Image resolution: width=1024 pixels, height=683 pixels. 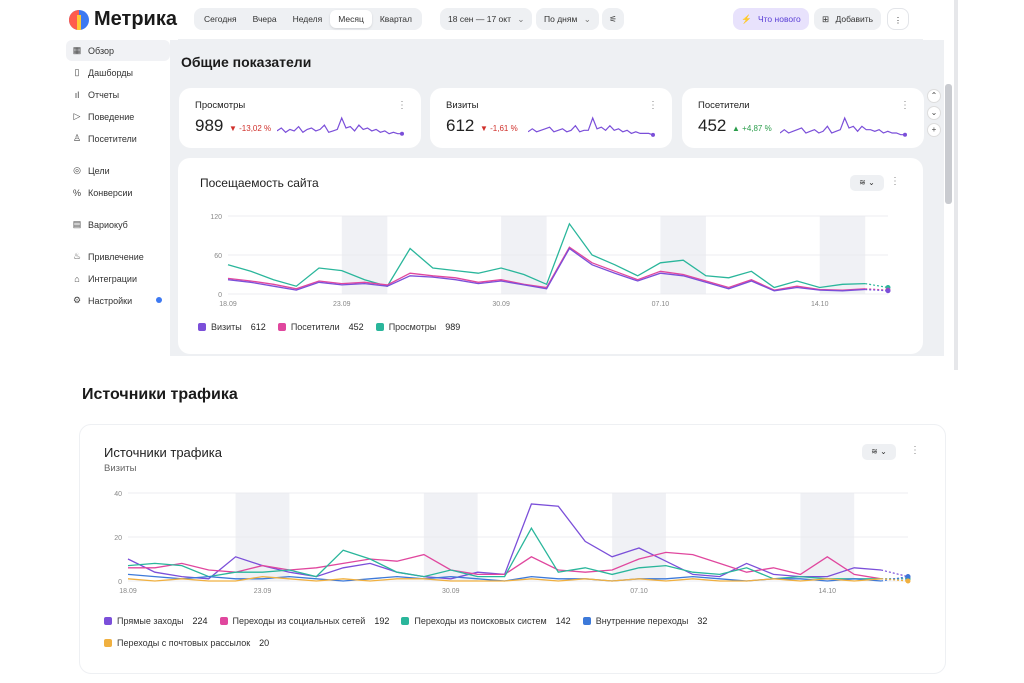 I want to click on legend-item: Переходы из поисковых систем 142, so click(x=486, y=621).